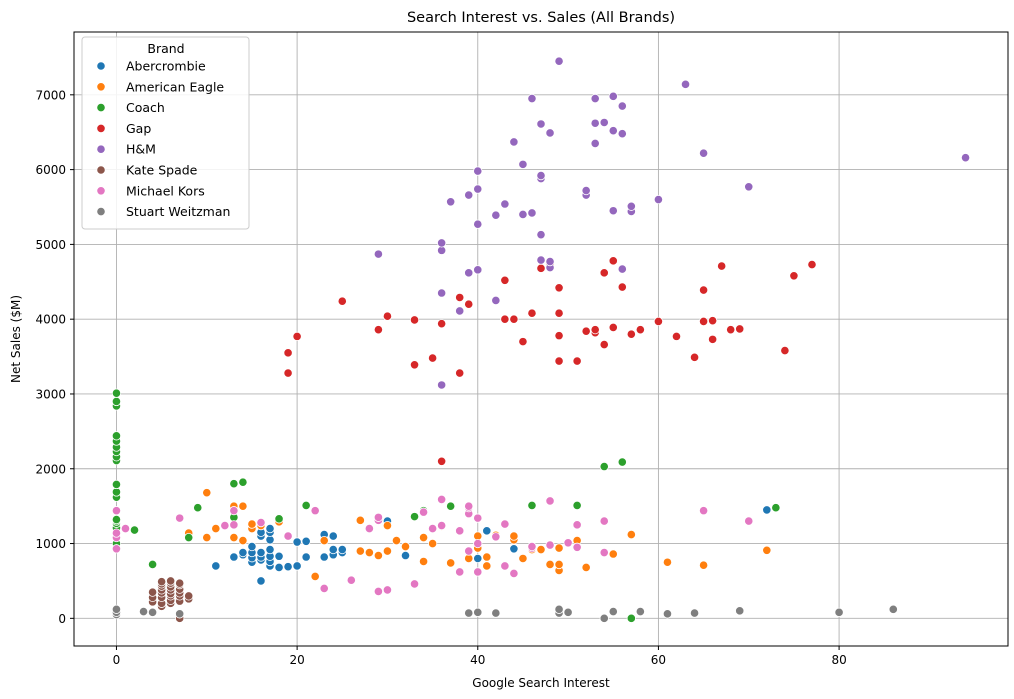  I want to click on y-axis-ticks: 0 1000 2000 3000 4000 5000 6000 7000, so click(54, 357).